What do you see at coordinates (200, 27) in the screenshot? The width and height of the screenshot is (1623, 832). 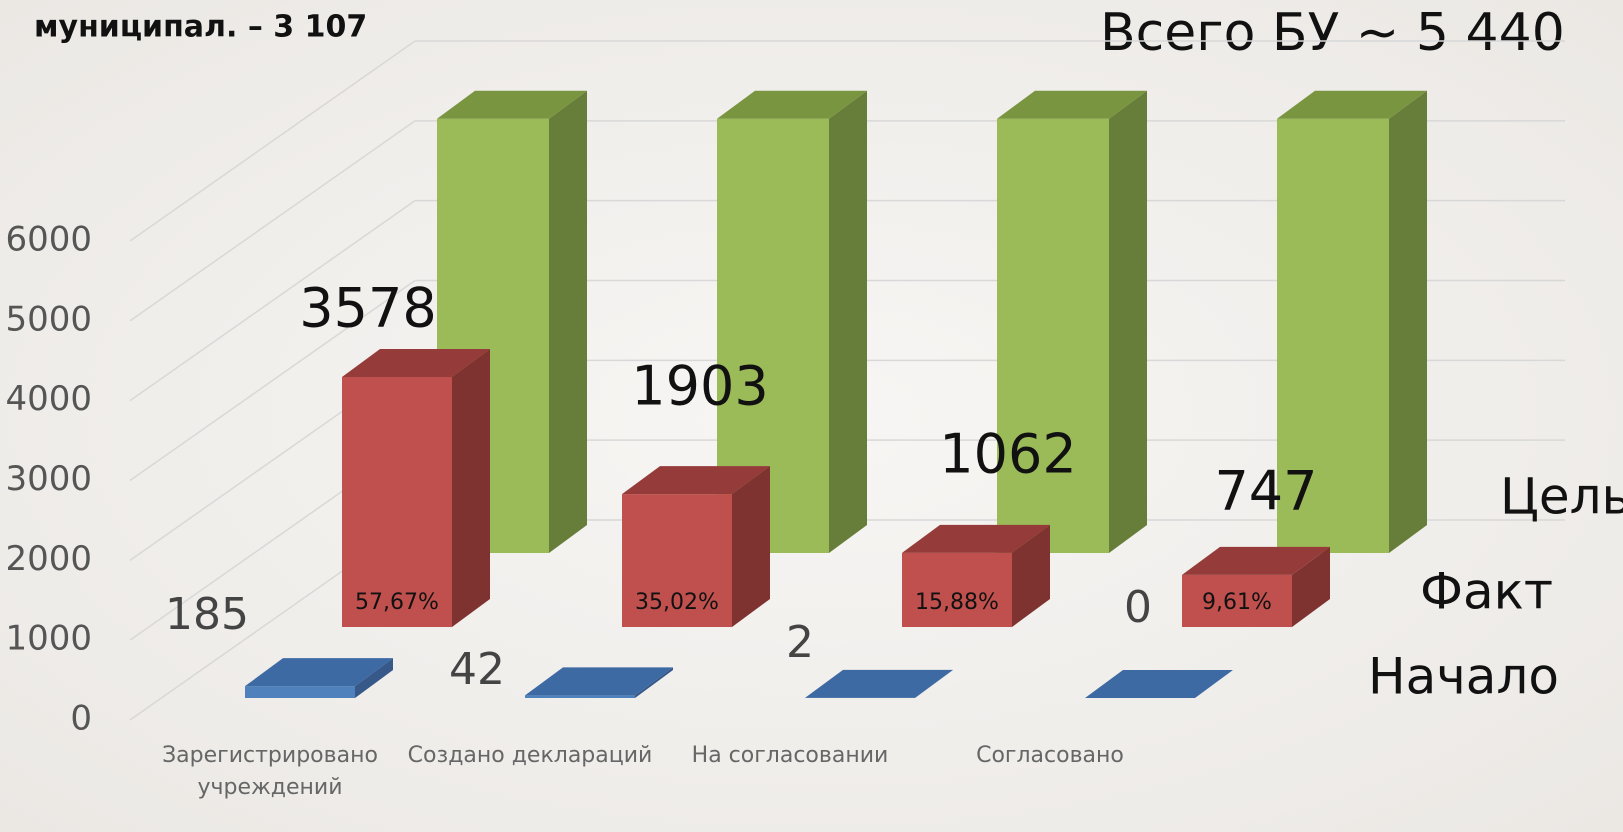 I see `subtitle: муниципал. – 3 107` at bounding box center [200, 27].